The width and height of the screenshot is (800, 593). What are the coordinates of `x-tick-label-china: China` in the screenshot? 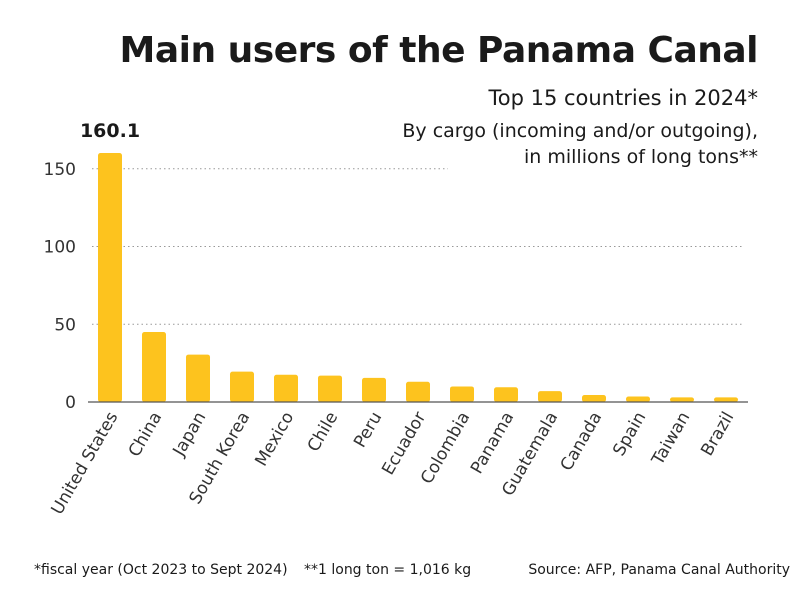 It's located at (146, 435).